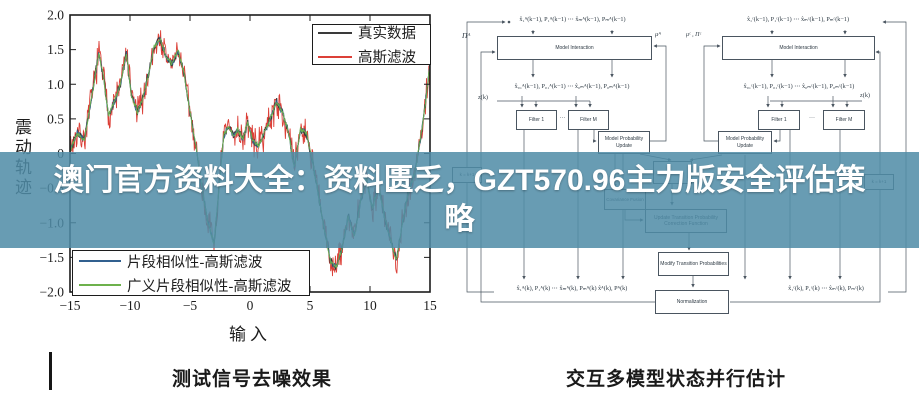  I want to click on svg-text: 15, so click(430, 305).